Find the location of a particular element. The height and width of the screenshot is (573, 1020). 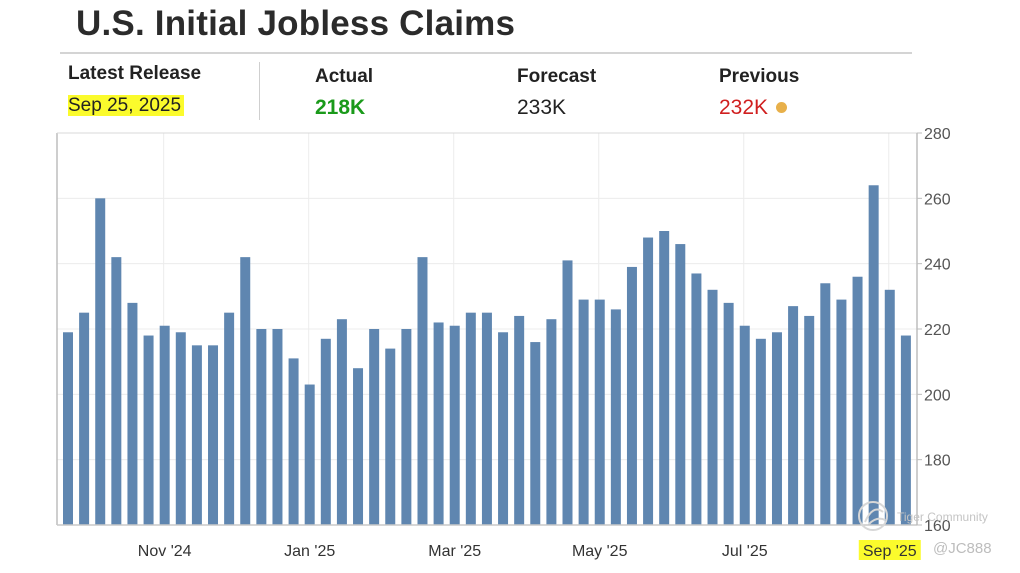

y-tick-label: 260 is located at coordinates (937, 199).